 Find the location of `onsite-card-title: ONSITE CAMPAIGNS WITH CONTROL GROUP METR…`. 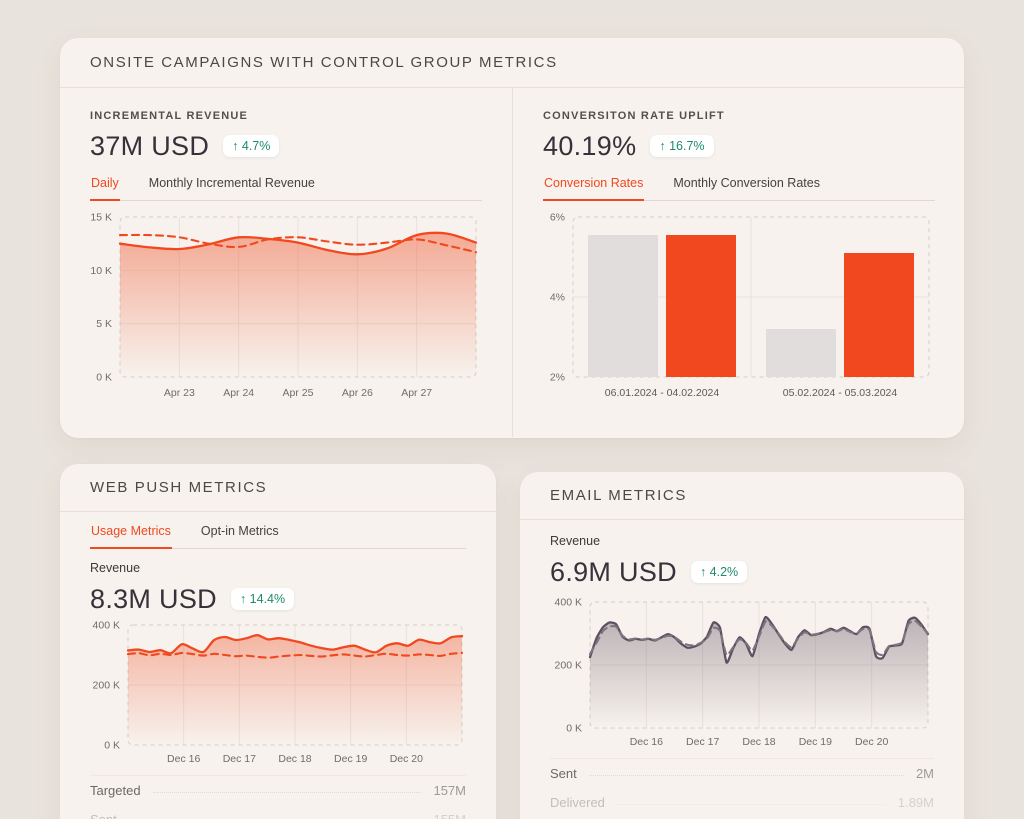

onsite-card-title: ONSITE CAMPAIGNS WITH CONTROL GROUP METR… is located at coordinates (324, 62).